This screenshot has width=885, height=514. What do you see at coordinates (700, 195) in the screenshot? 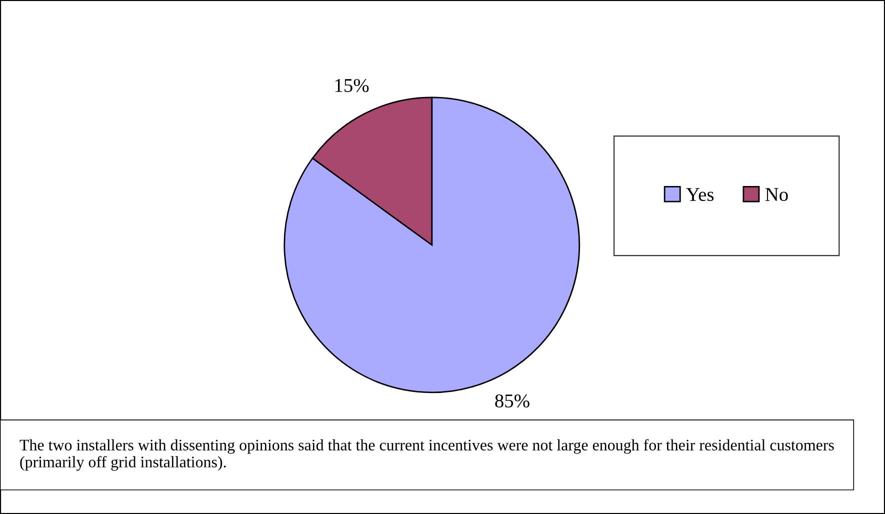
I see `legend-label: Yes` at bounding box center [700, 195].